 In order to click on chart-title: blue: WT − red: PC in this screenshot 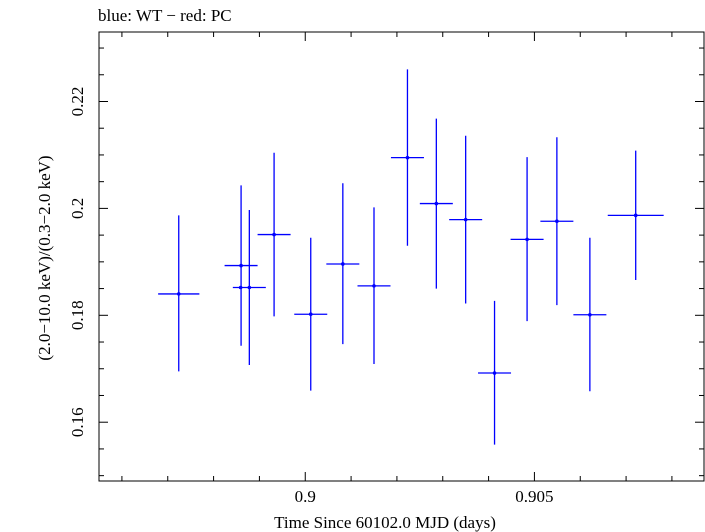, I will do `click(165, 15)`.